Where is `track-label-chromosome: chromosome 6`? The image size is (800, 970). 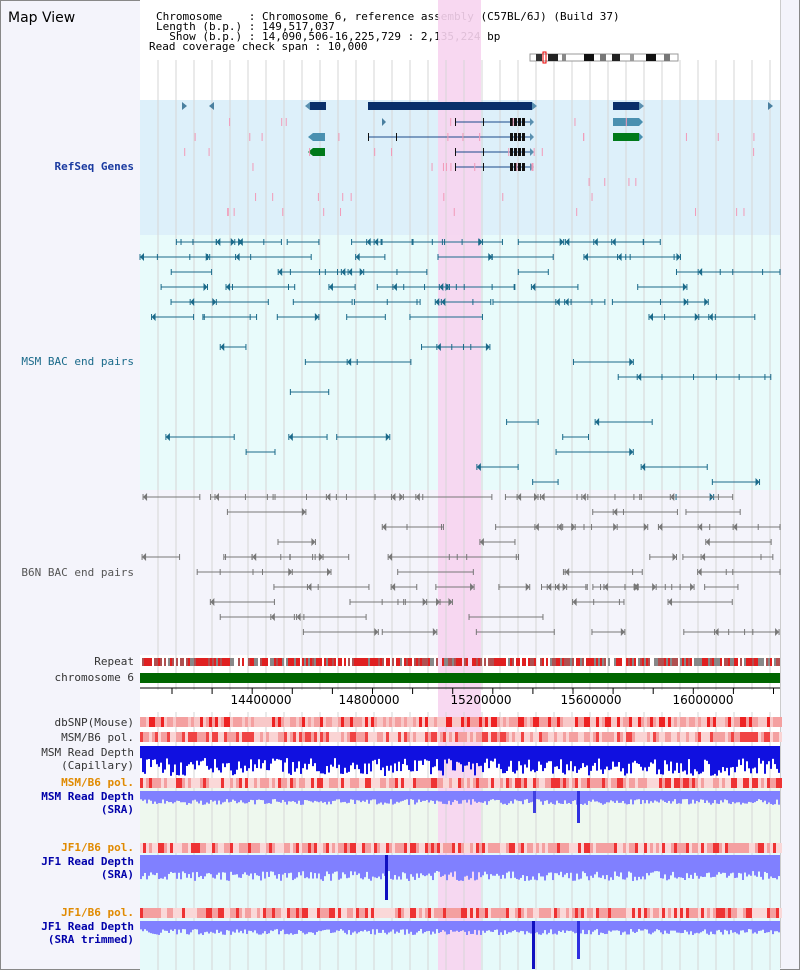 track-label-chromosome: chromosome 6 is located at coordinates (94, 677).